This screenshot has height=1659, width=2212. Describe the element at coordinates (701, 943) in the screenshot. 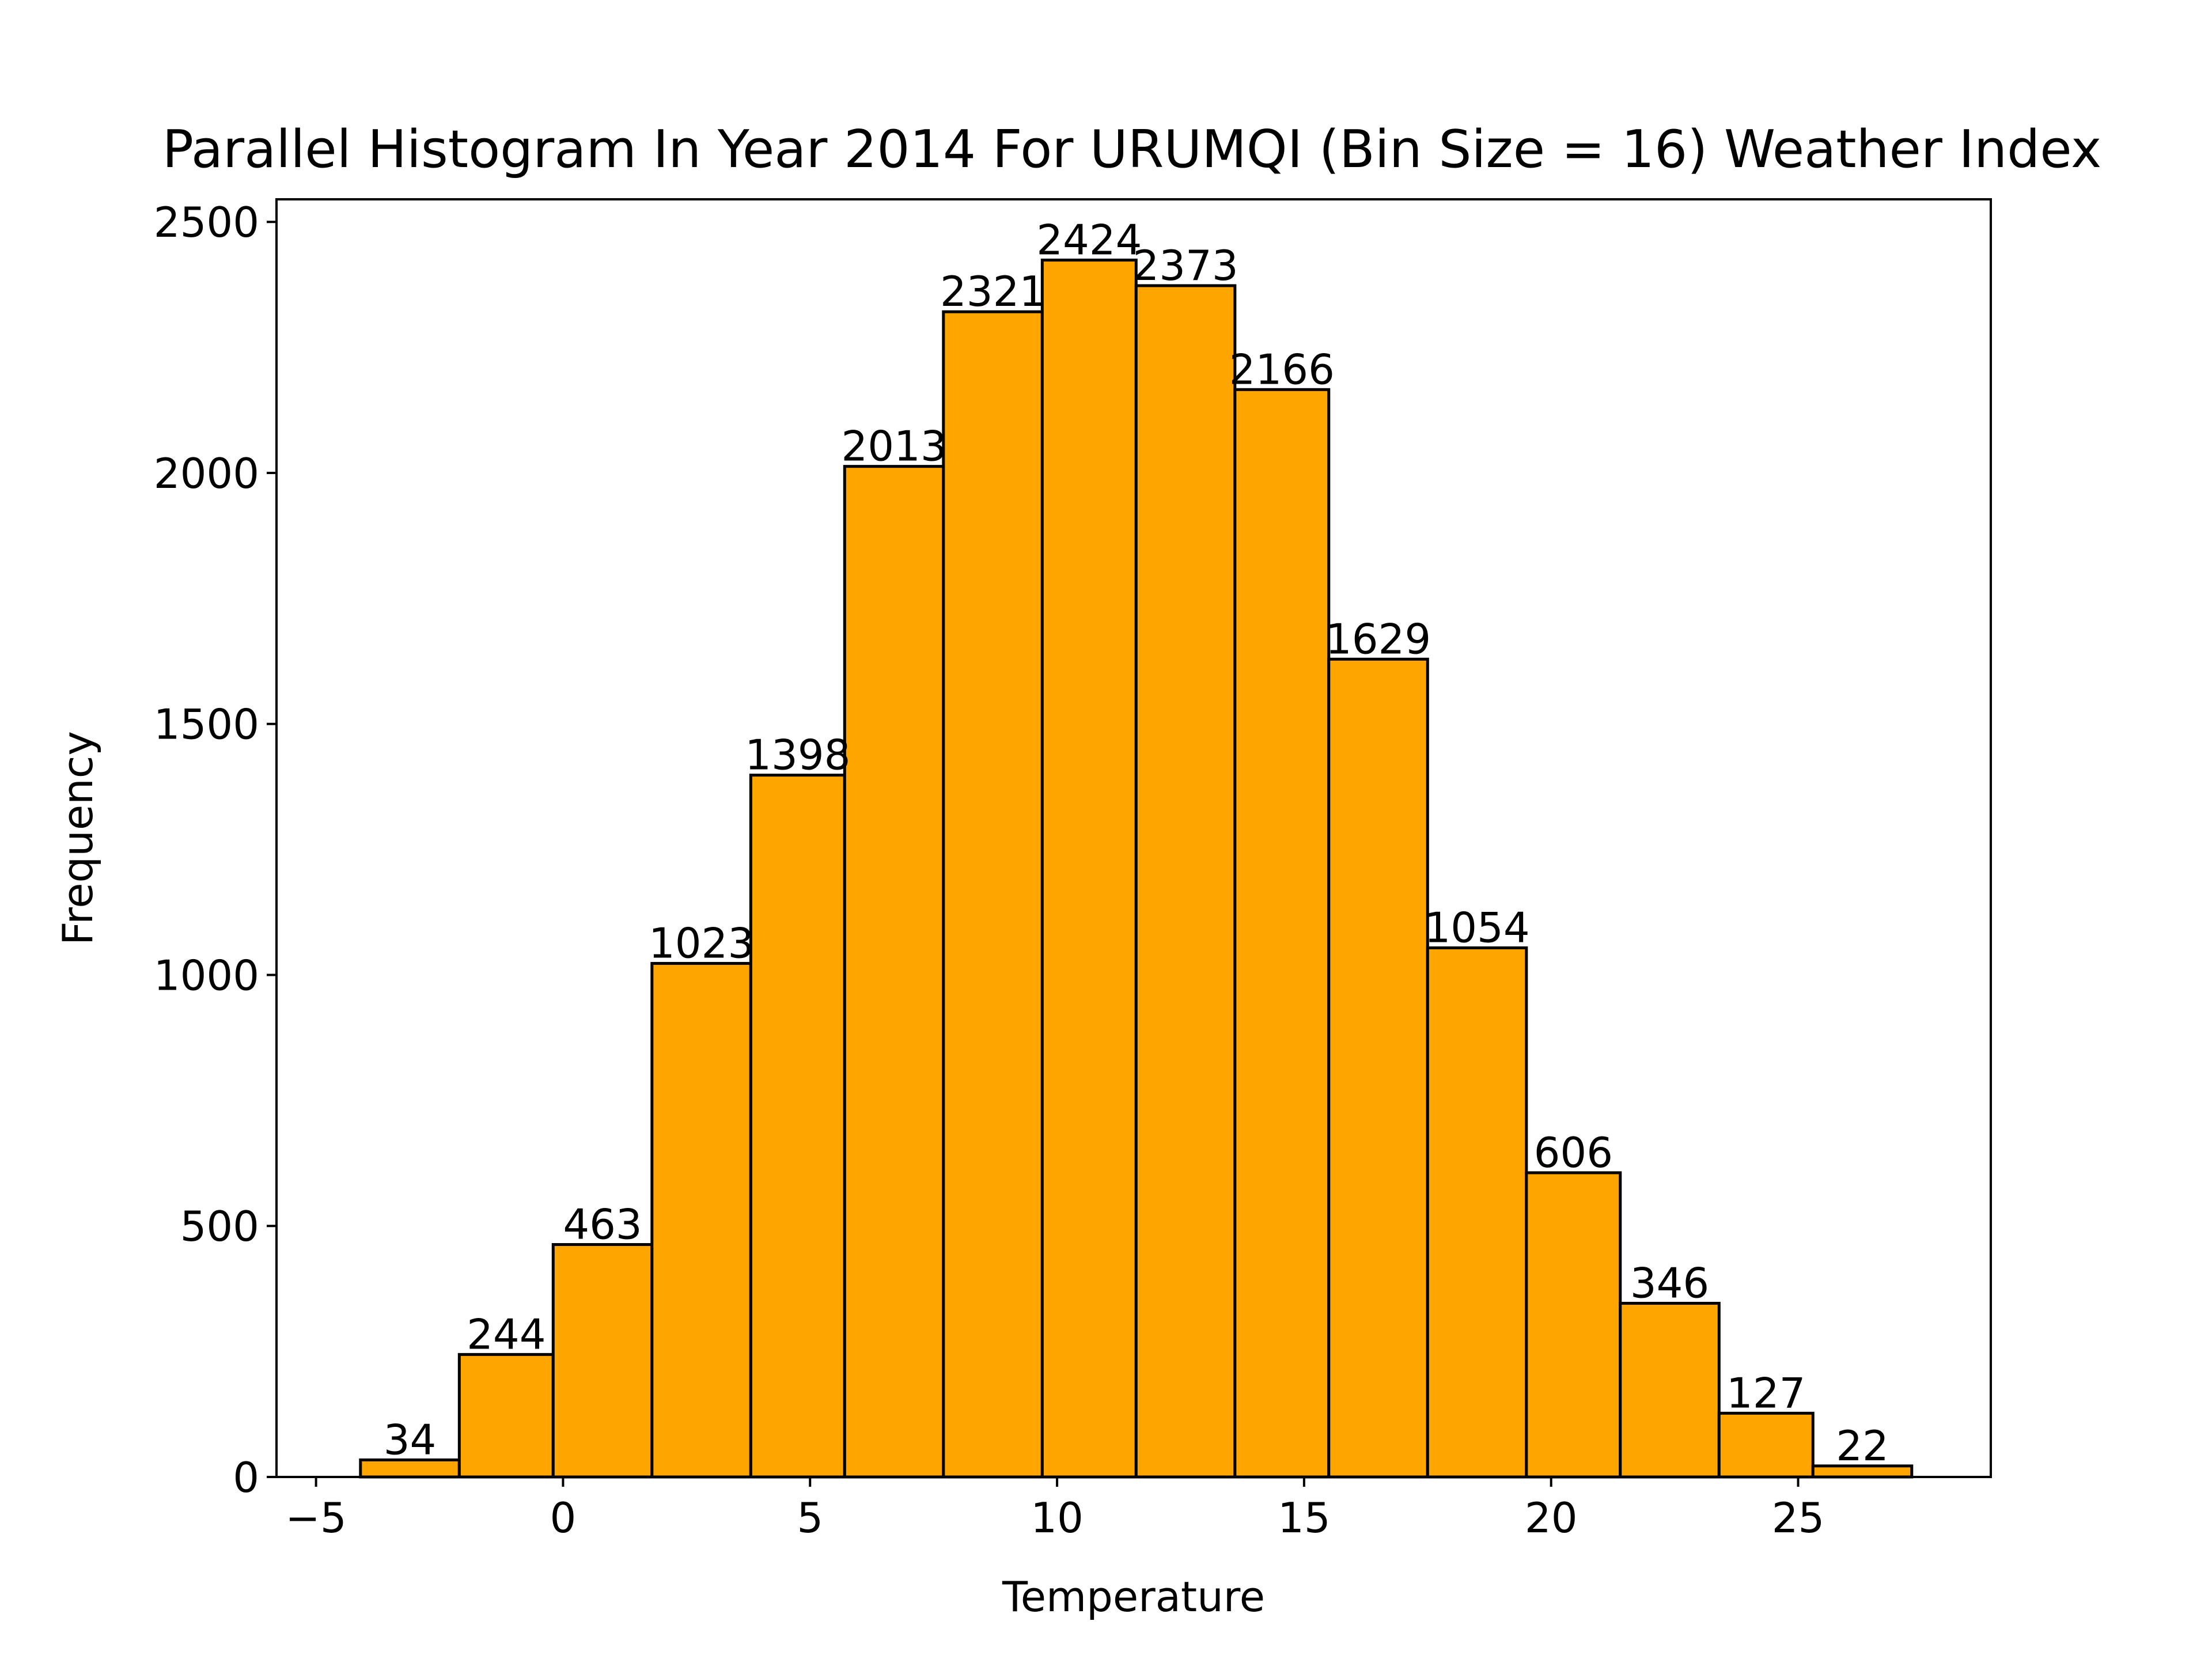

I see `bar-value-label: 1023` at that location.